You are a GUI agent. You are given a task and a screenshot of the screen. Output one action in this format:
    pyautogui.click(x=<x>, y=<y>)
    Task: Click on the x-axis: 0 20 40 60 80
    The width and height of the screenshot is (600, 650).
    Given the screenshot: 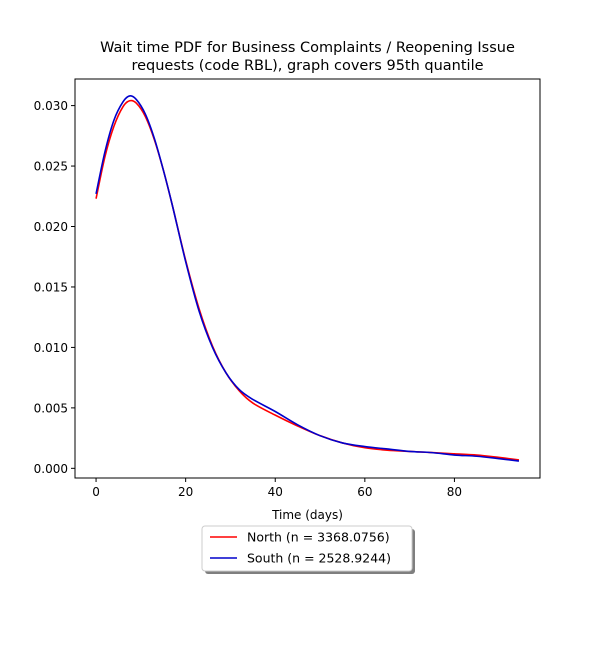 What is the action you would take?
    pyautogui.click(x=277, y=488)
    